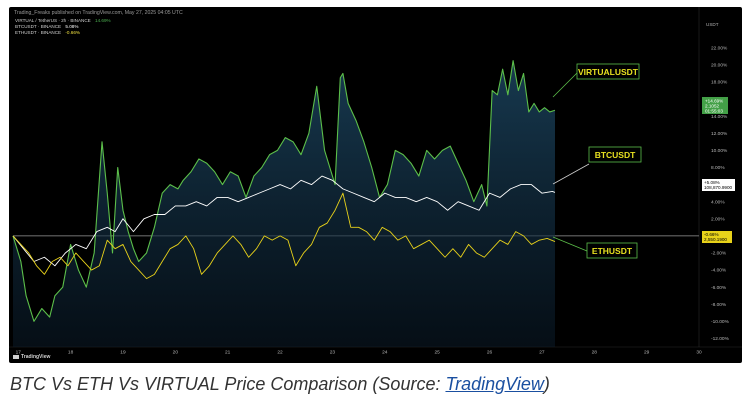 The height and width of the screenshot is (401, 753). I want to click on x-tick-label: 27, so click(542, 353).